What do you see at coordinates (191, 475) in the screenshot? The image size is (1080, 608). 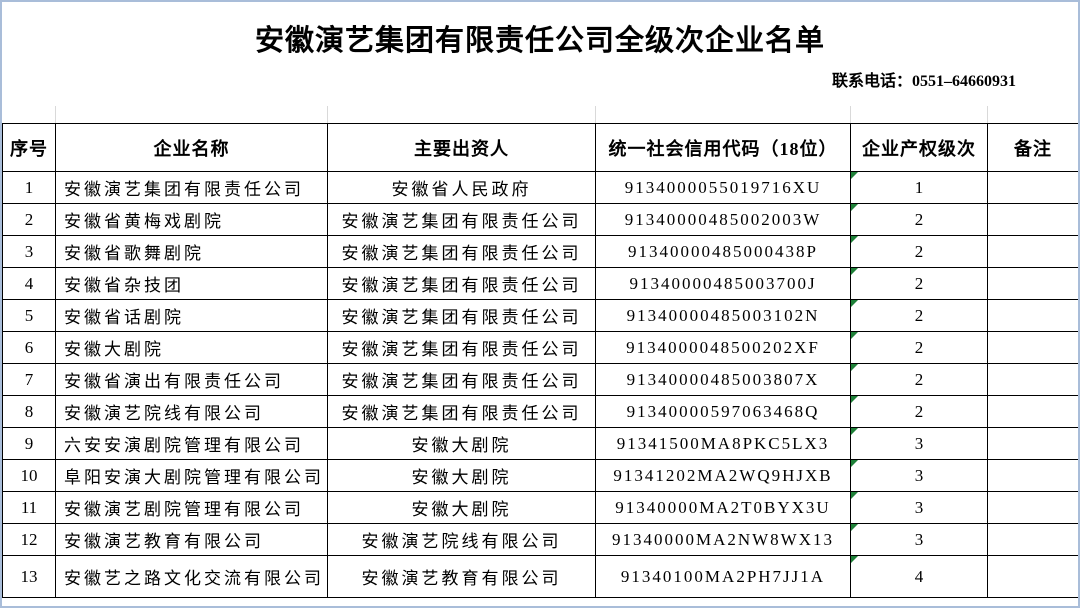 I see `company-name-cell: 阜阳安演大剧院管理有限公司` at bounding box center [191, 475].